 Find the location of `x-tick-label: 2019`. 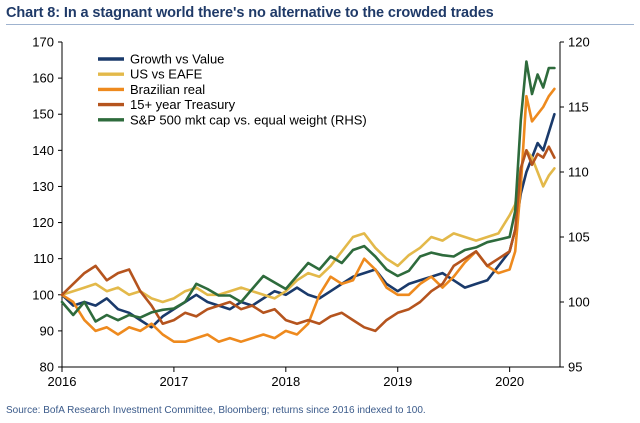

x-tick-label: 2019 is located at coordinates (397, 381).